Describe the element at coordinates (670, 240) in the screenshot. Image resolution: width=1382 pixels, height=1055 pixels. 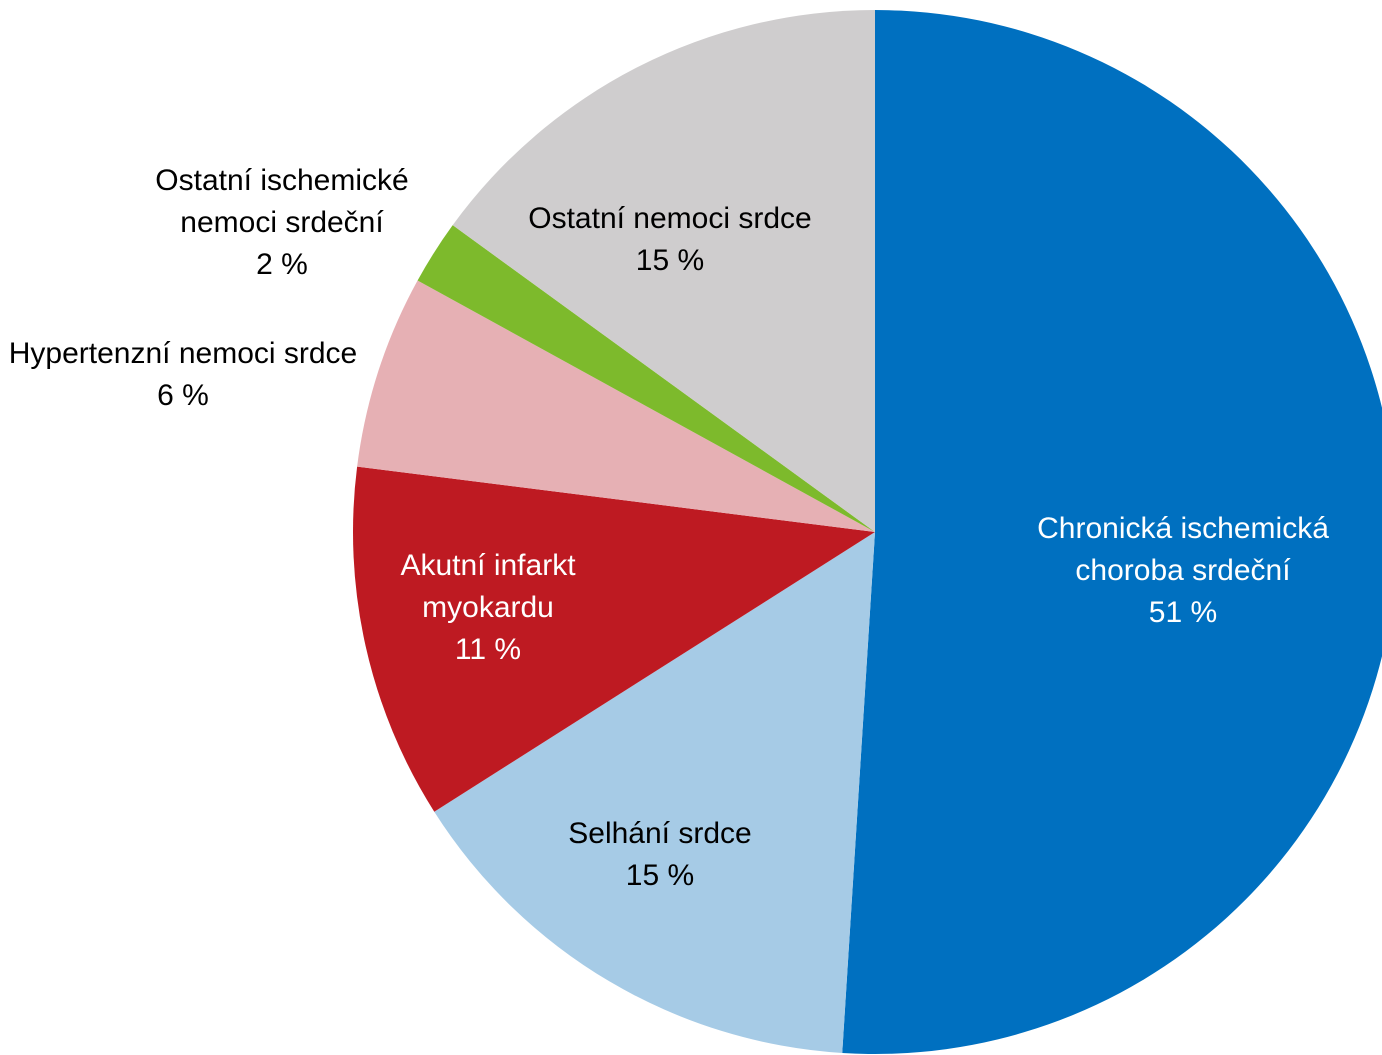
I see `slice-label: Ostatní nemoci srdce 15 %` at that location.